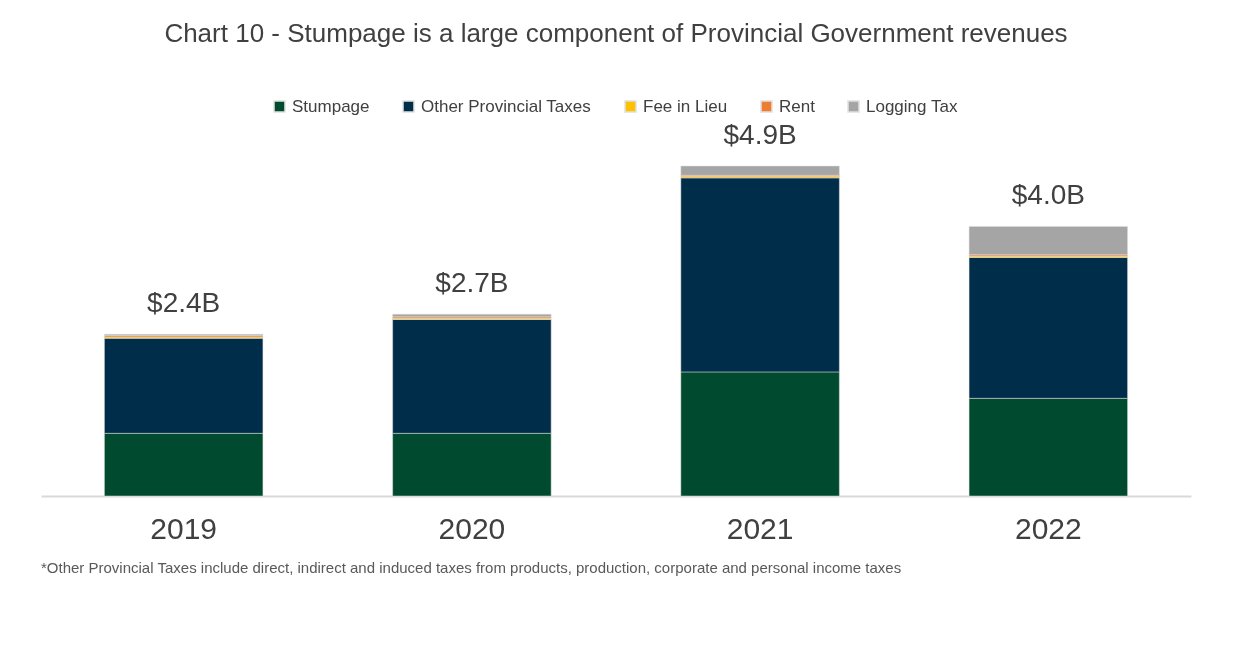 This screenshot has height=648, width=1248. What do you see at coordinates (1048, 528) in the screenshot?
I see `x-tick-label: 2022` at bounding box center [1048, 528].